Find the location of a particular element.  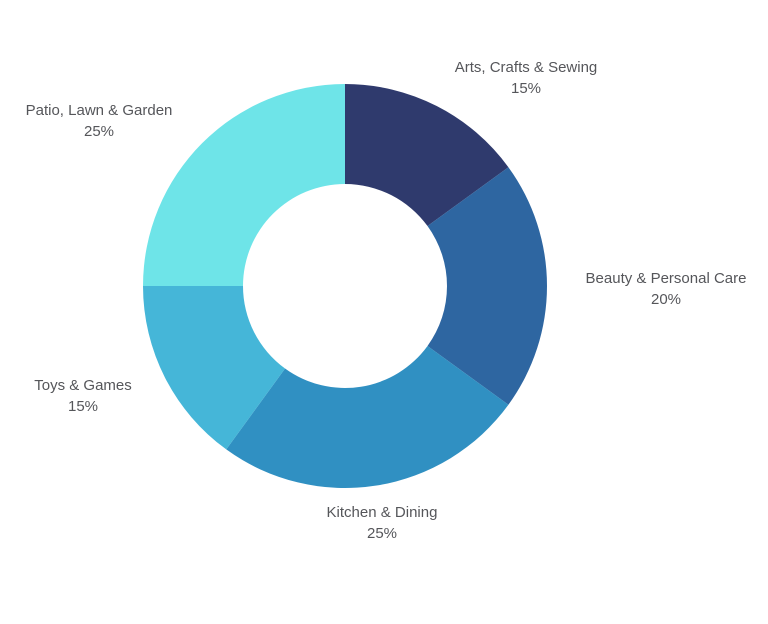

slice-kitchen-dining is located at coordinates (367, 416).